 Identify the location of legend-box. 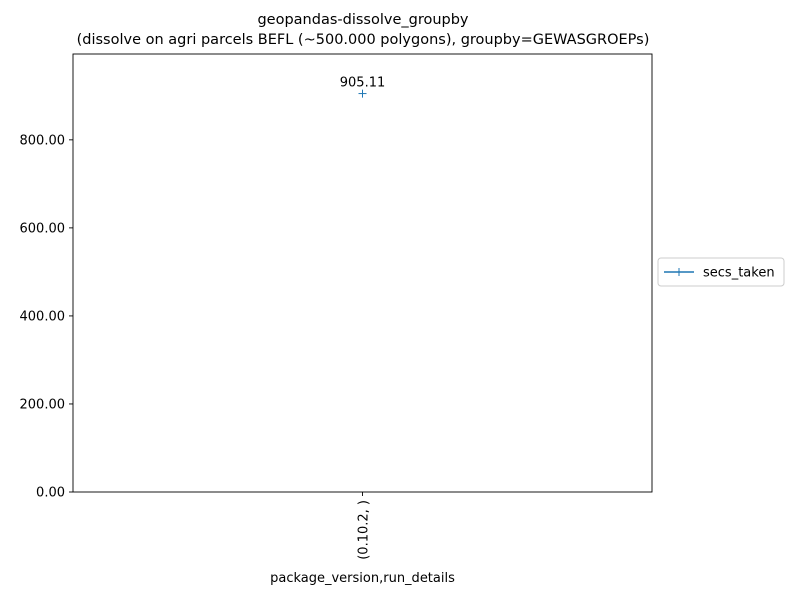
(721, 272).